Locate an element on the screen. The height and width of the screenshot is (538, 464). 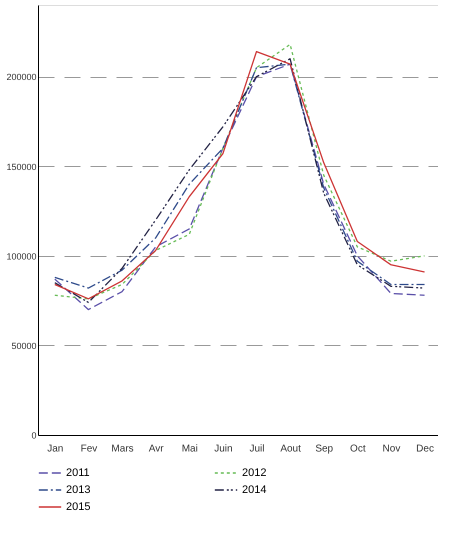
x-tick-label: Fev is located at coordinates (89, 449).